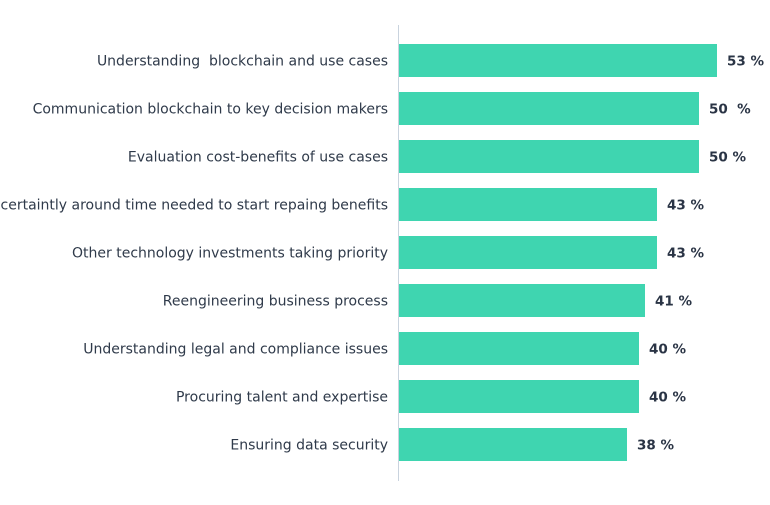 The height and width of the screenshot is (505, 770). Describe the element at coordinates (282, 398) in the screenshot. I see `category-label: Procuring talent and expertise` at that location.